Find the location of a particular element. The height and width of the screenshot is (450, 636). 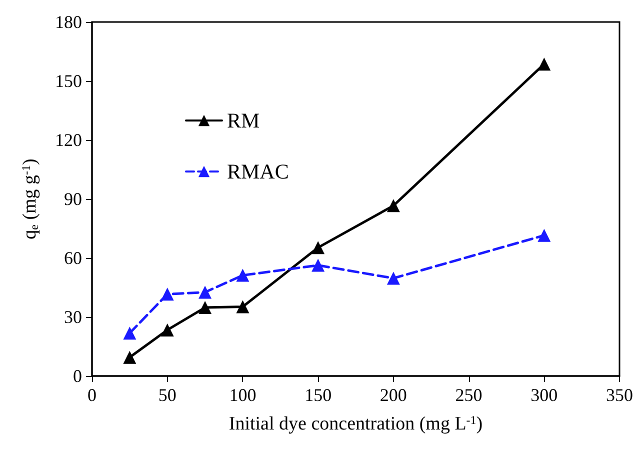

y-tick-label: 90 is located at coordinates (73, 199).